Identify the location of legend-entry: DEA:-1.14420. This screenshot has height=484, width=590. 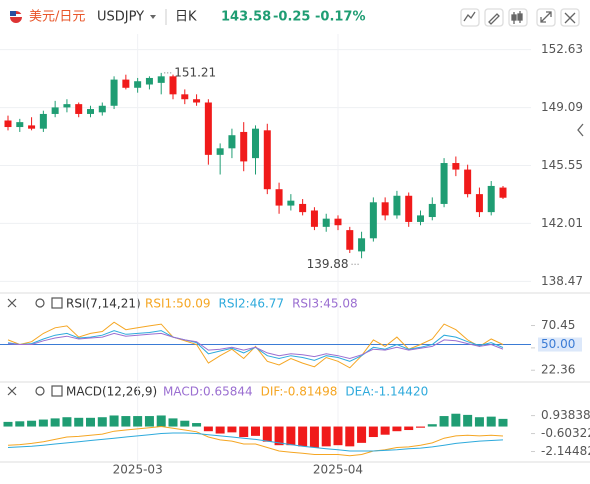
(386, 392).